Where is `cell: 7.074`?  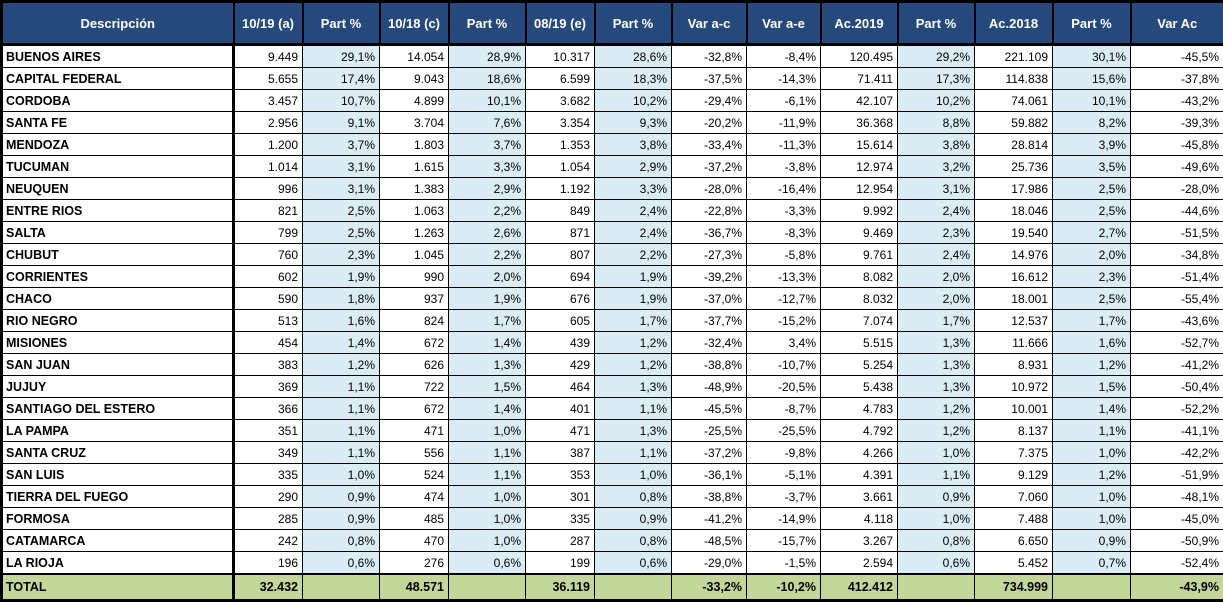 cell: 7.074 is located at coordinates (859, 321).